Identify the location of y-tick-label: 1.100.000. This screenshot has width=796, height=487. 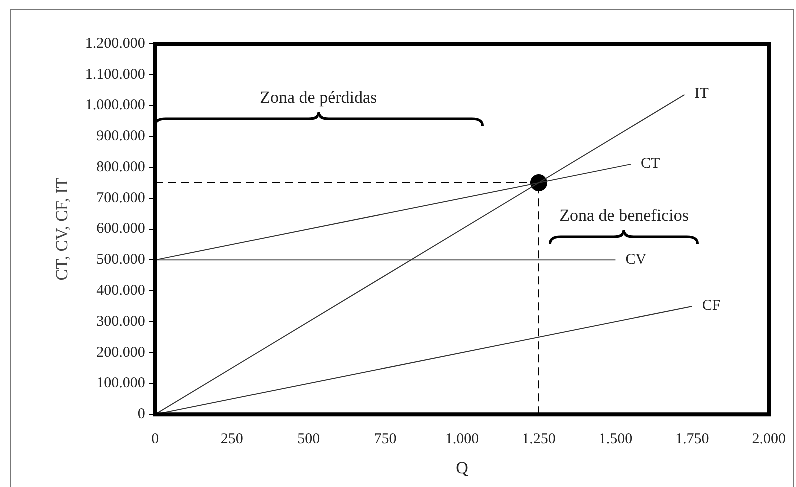
(115, 74).